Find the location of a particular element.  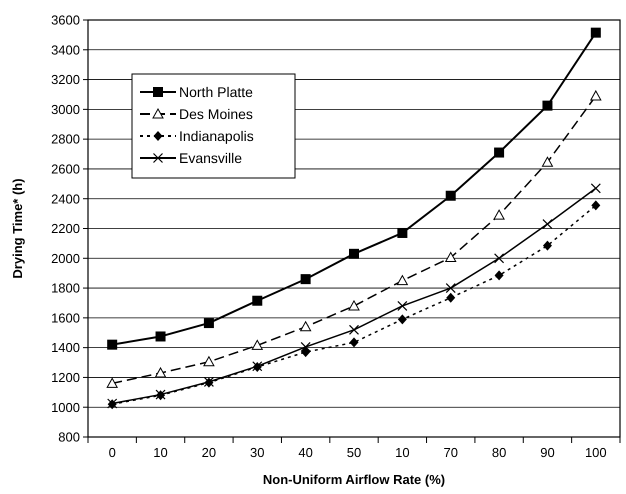

y-tick-label: 1200 is located at coordinates (65, 377).